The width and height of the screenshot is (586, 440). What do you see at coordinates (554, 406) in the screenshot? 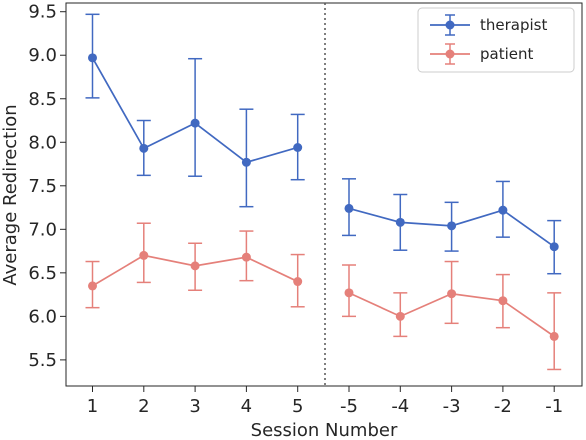
I see `x-tick-label: -1` at bounding box center [554, 406].